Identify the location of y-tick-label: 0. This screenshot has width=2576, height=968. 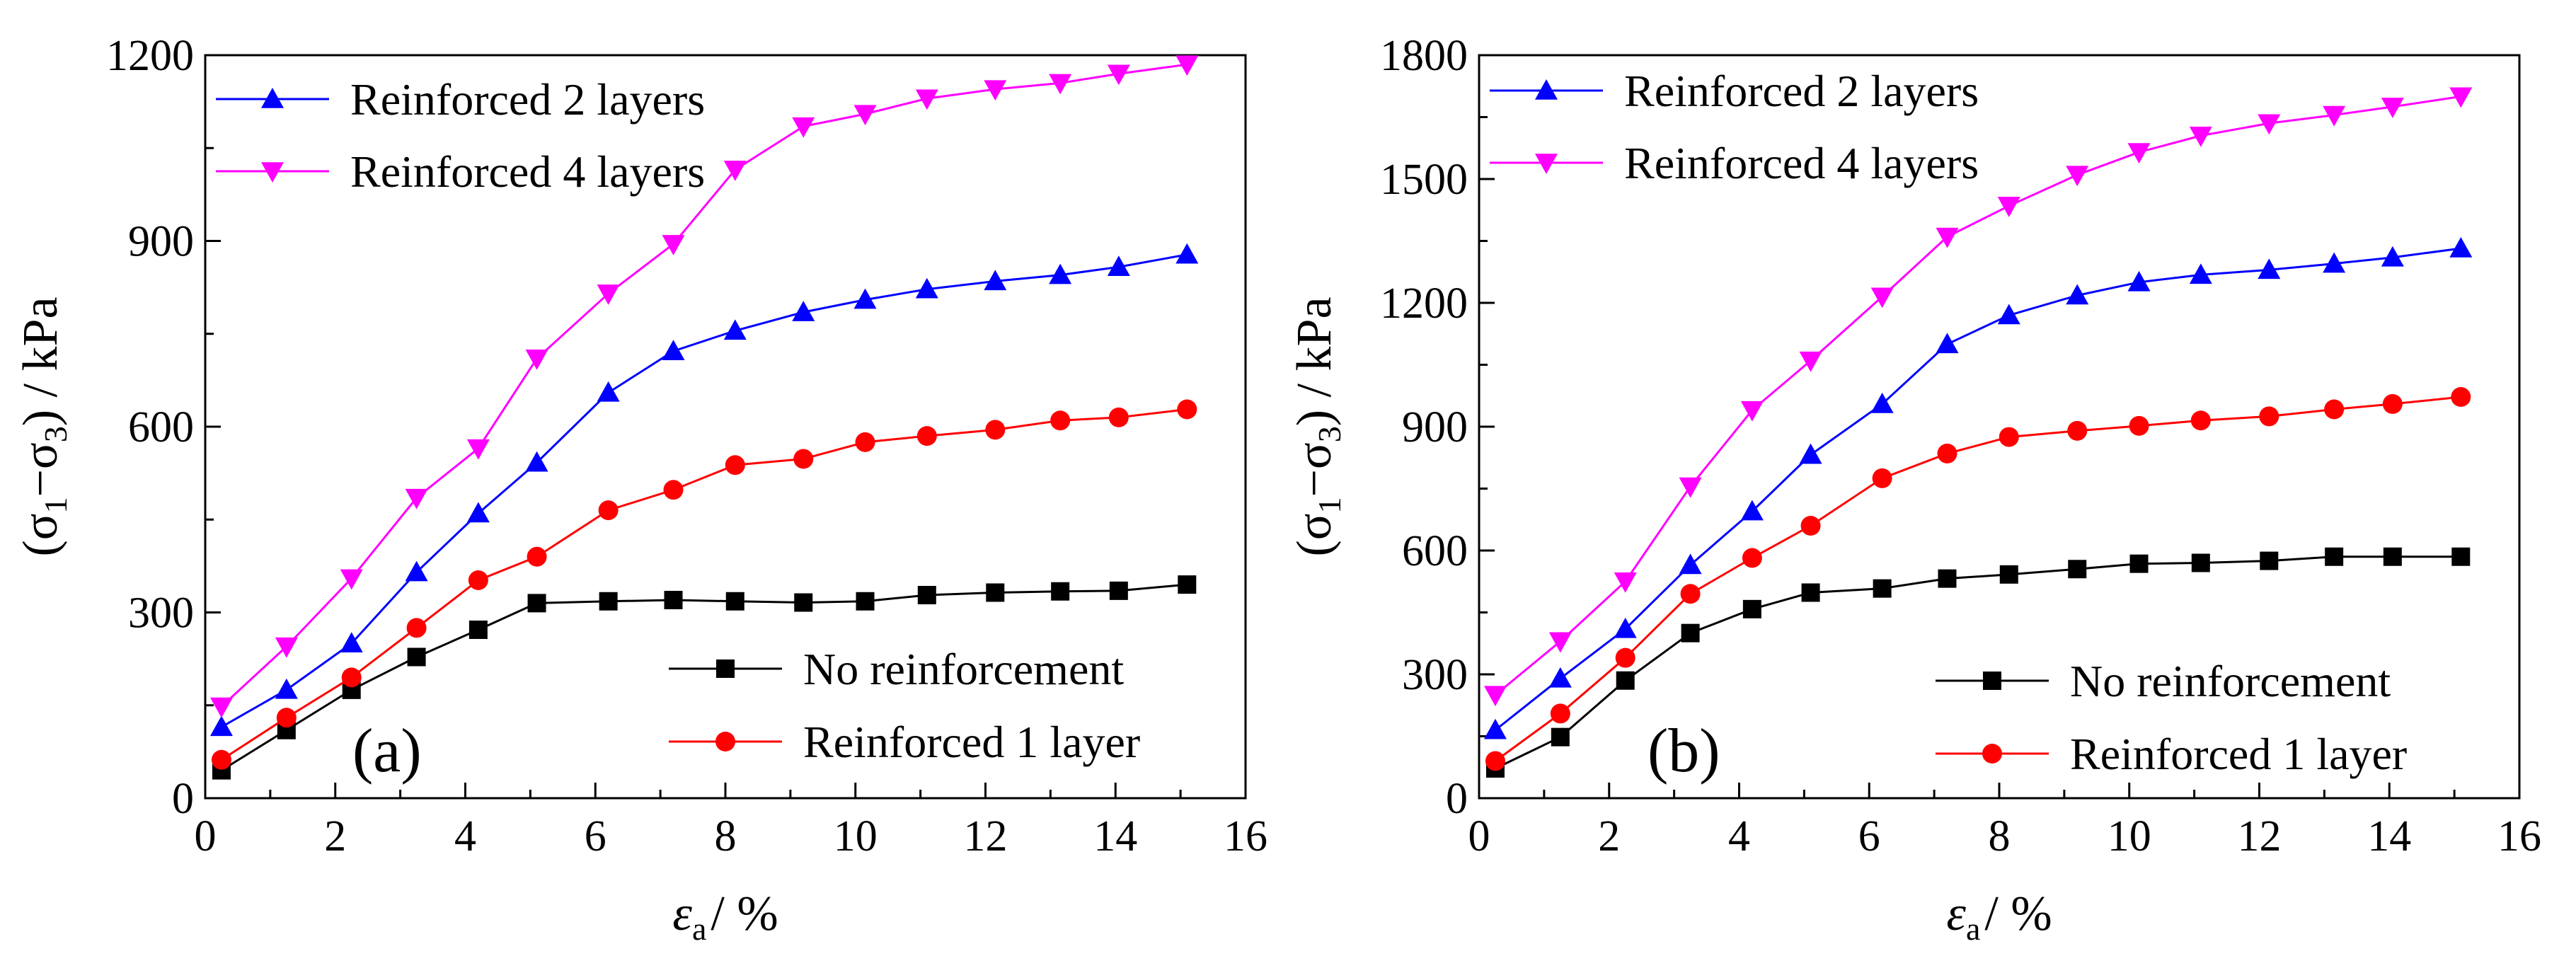
(183, 799).